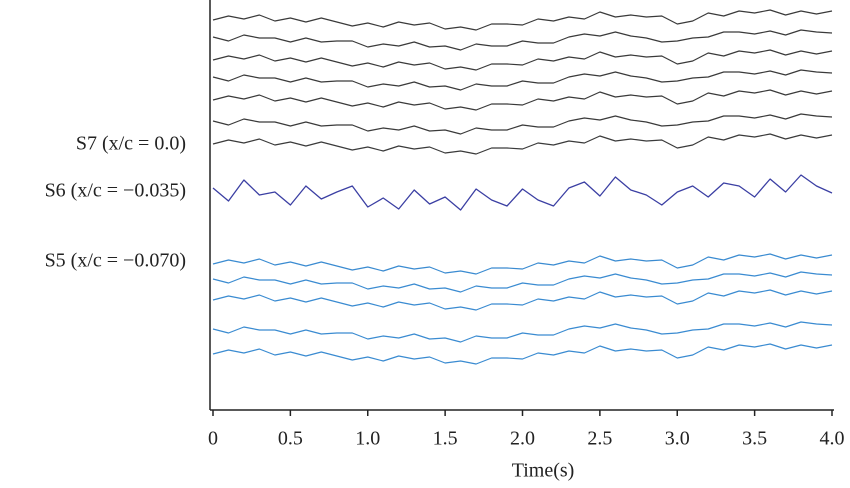 The width and height of the screenshot is (850, 488). I want to click on x-tick-label: 0, so click(213, 439).